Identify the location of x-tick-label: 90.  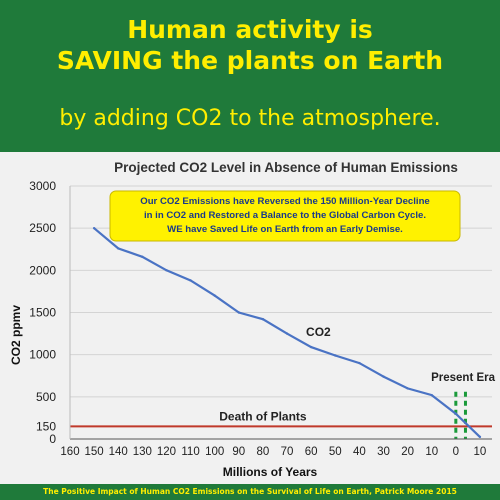
(238, 452).